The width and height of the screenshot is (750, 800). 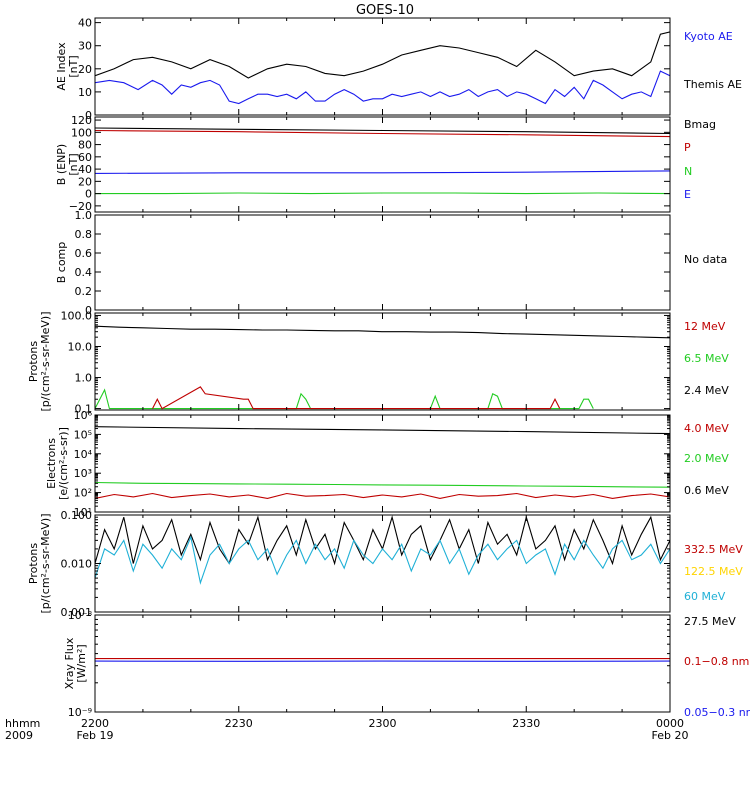 I want to click on series-0-6-mev-line, so click(x=382, y=430).